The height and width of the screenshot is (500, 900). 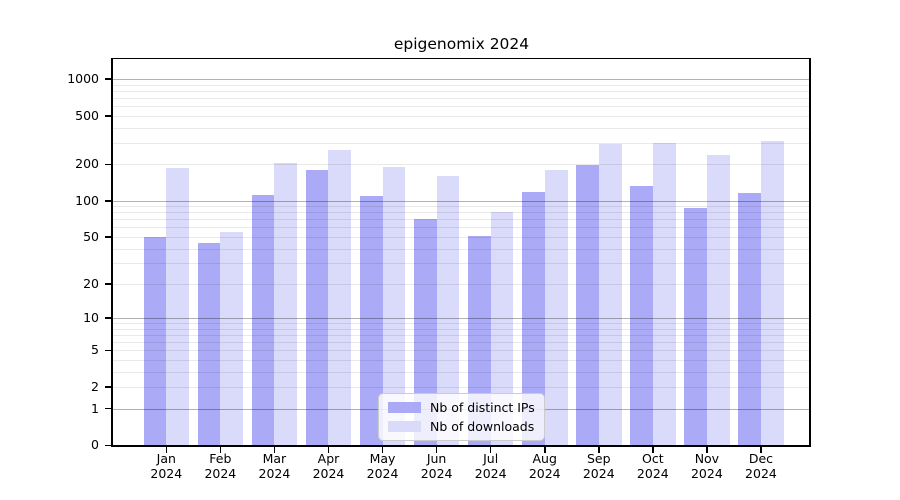 What do you see at coordinates (810, 252) in the screenshot?
I see `axis-spine-right` at bounding box center [810, 252].